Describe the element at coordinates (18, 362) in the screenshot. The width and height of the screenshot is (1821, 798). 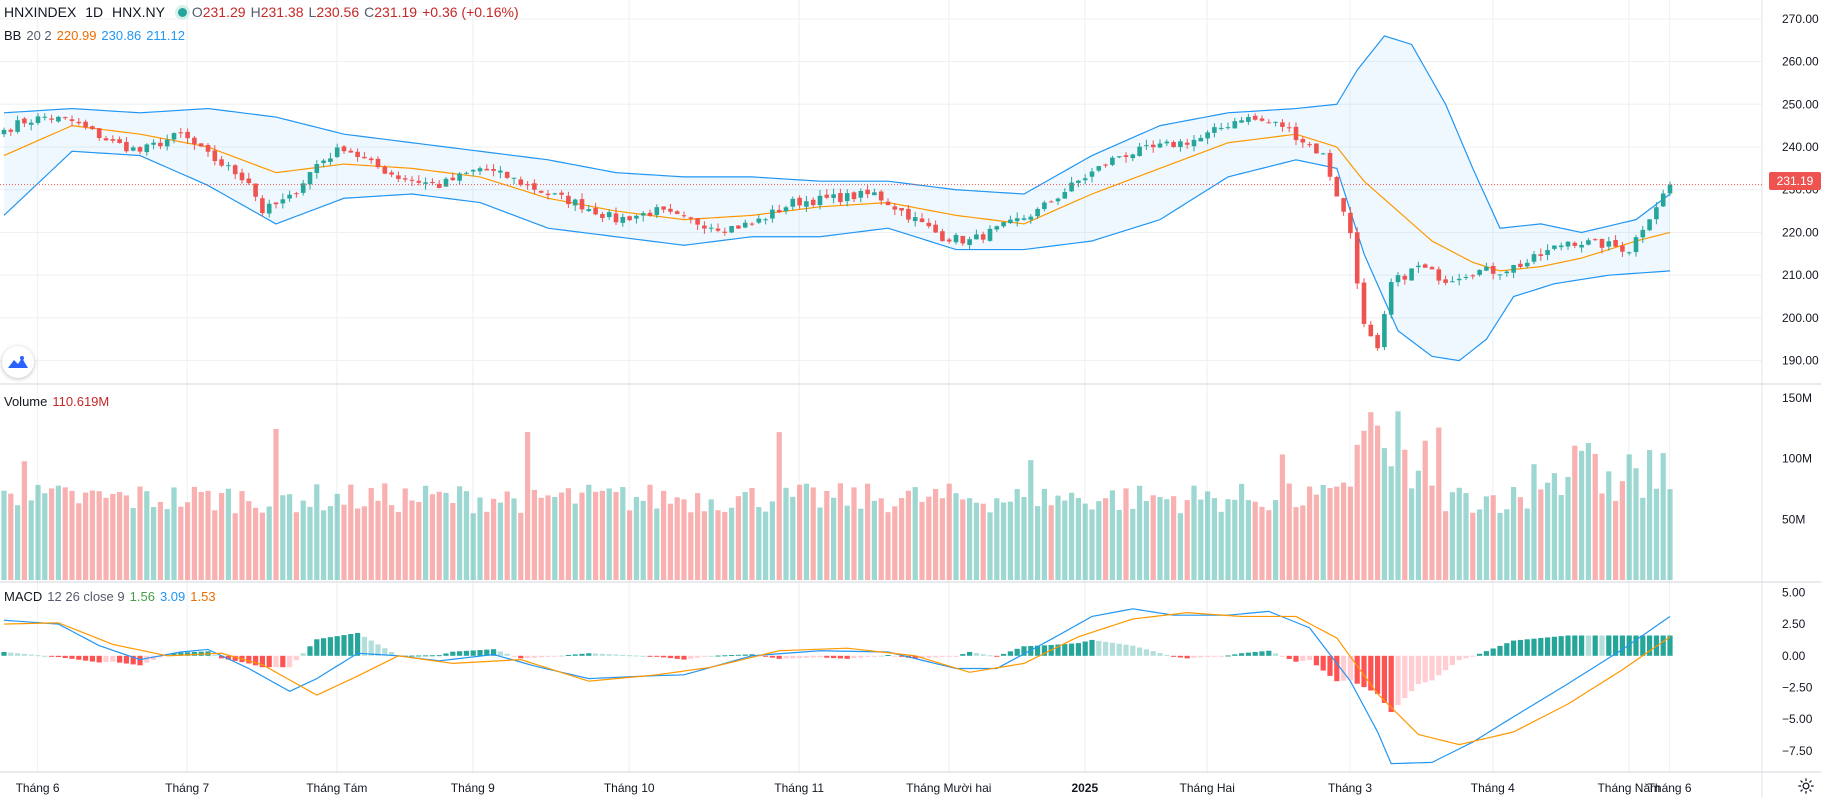
I see `tradingview-logo-icon` at that location.